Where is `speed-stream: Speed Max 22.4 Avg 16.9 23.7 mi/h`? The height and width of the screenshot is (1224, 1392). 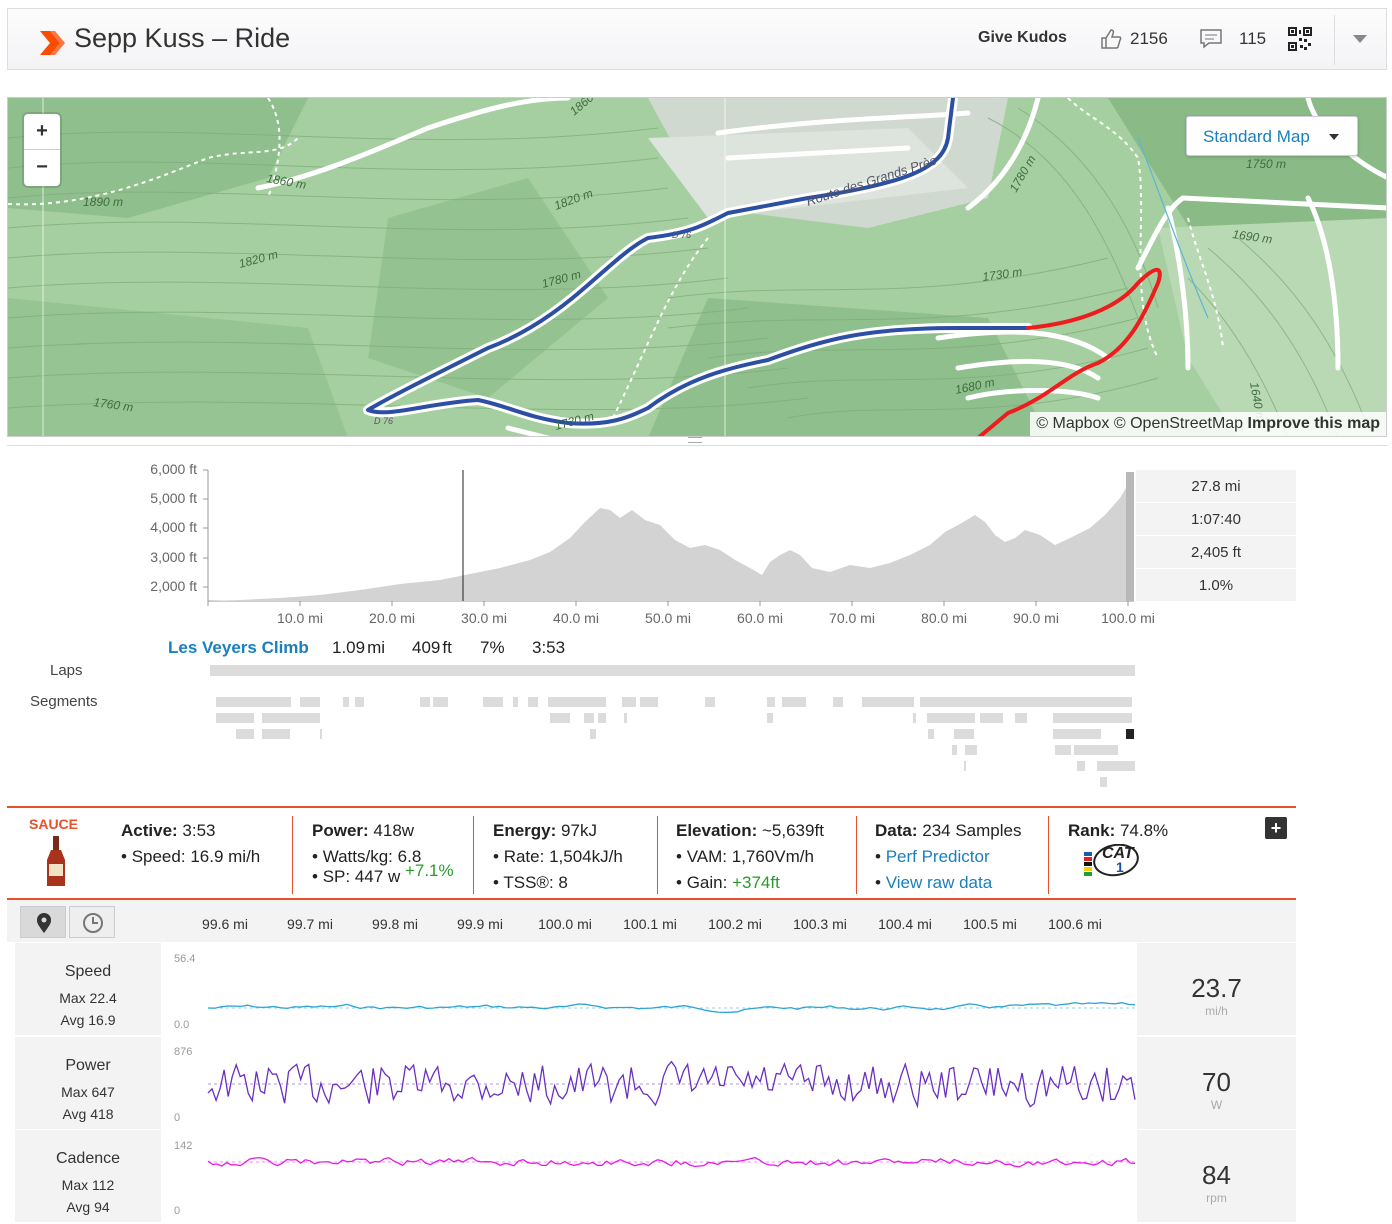 speed-stream: Speed Max 22.4 Avg 16.9 23.7 mi/h is located at coordinates (651, 990).